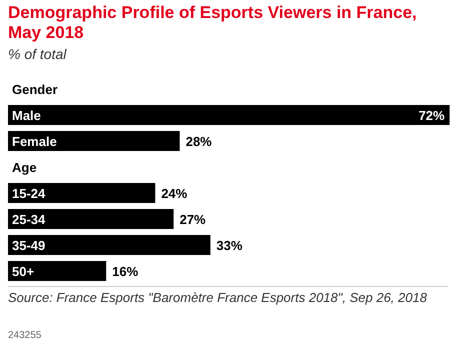 The height and width of the screenshot is (348, 470). What do you see at coordinates (25, 335) in the screenshot?
I see `text: 243255` at bounding box center [25, 335].